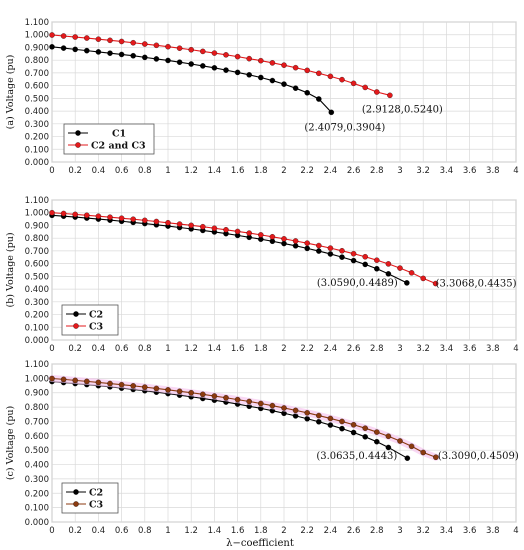 The width and height of the screenshot is (524, 550). Describe the element at coordinates (493, 531) in the screenshot. I see `x-tick-label: 3.8` at that location.